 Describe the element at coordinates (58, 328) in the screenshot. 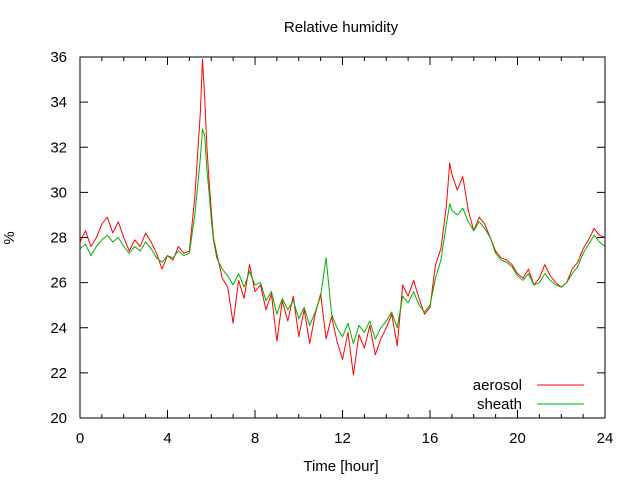

I see `y-tick-label: 24` at that location.